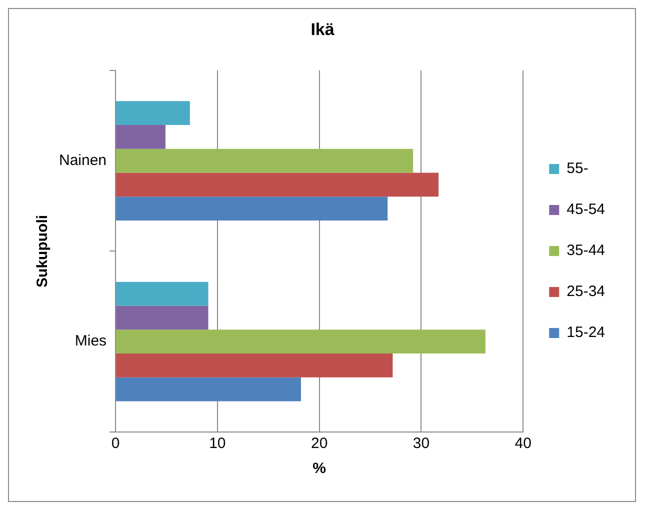  Describe the element at coordinates (217, 443) in the screenshot. I see `x-tick-label: 10` at that location.